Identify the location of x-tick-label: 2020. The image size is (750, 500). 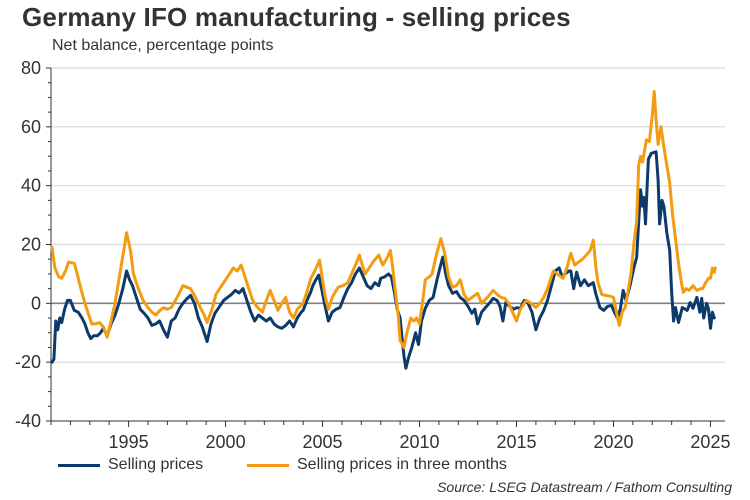
(613, 442).